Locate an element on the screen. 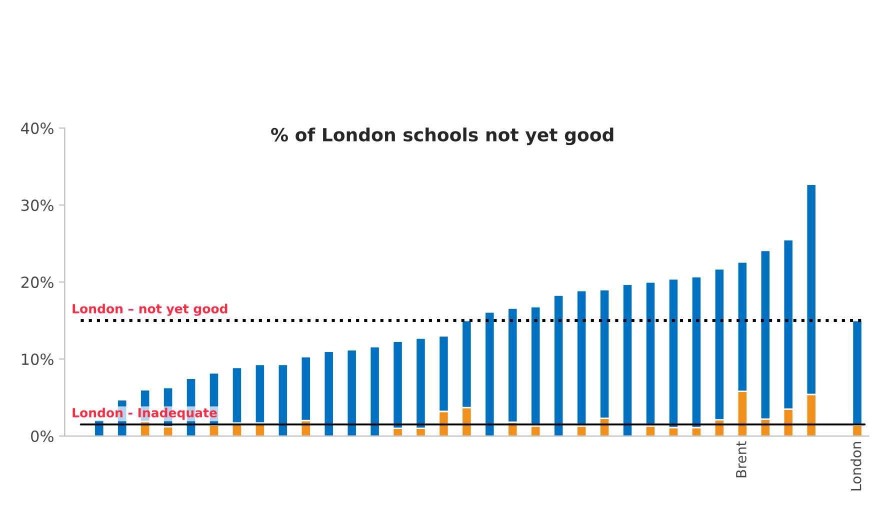 The image size is (874, 509). y-tick-label: 20% is located at coordinates (37, 282).